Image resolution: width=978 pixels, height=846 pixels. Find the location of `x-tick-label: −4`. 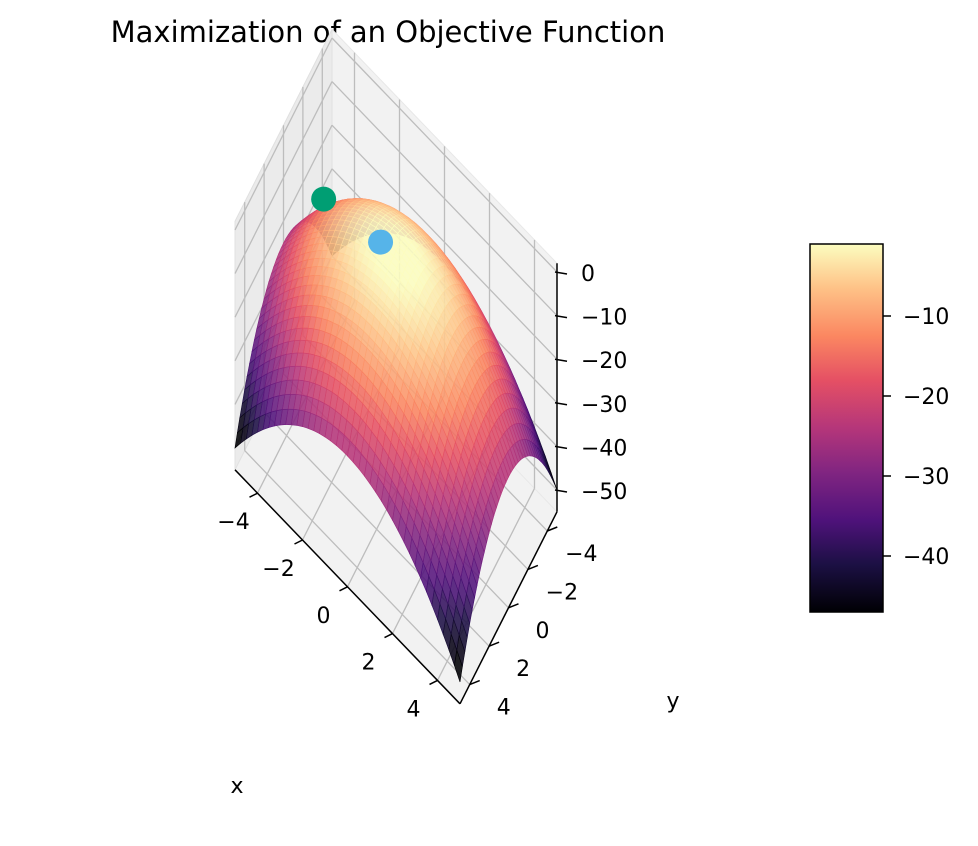

x-tick-label: −4 is located at coordinates (233, 522).